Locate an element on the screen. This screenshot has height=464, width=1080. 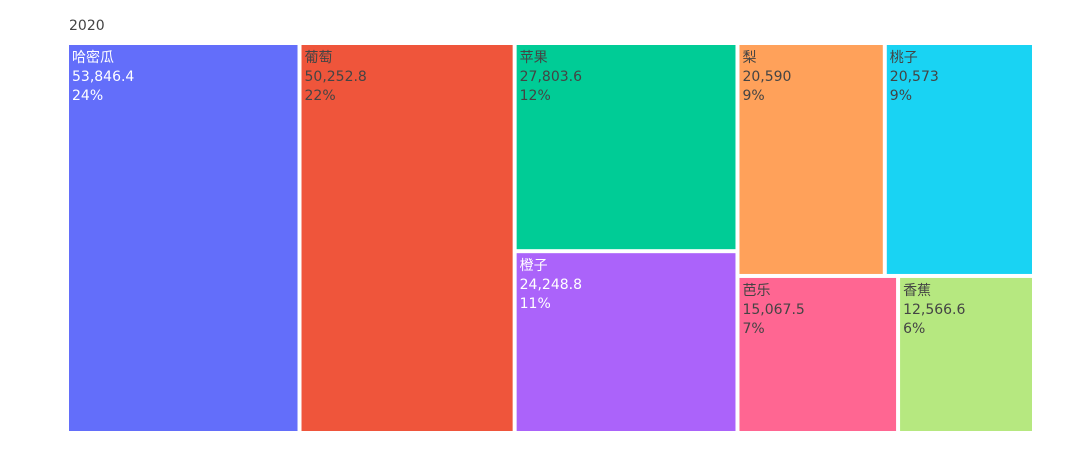
tile-1-label: 哈密瓜 is located at coordinates (93, 57).